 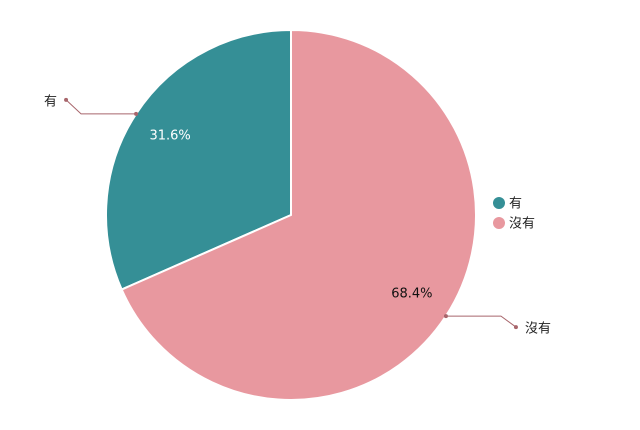 I want to click on legend-label: 有, so click(x=515, y=204).